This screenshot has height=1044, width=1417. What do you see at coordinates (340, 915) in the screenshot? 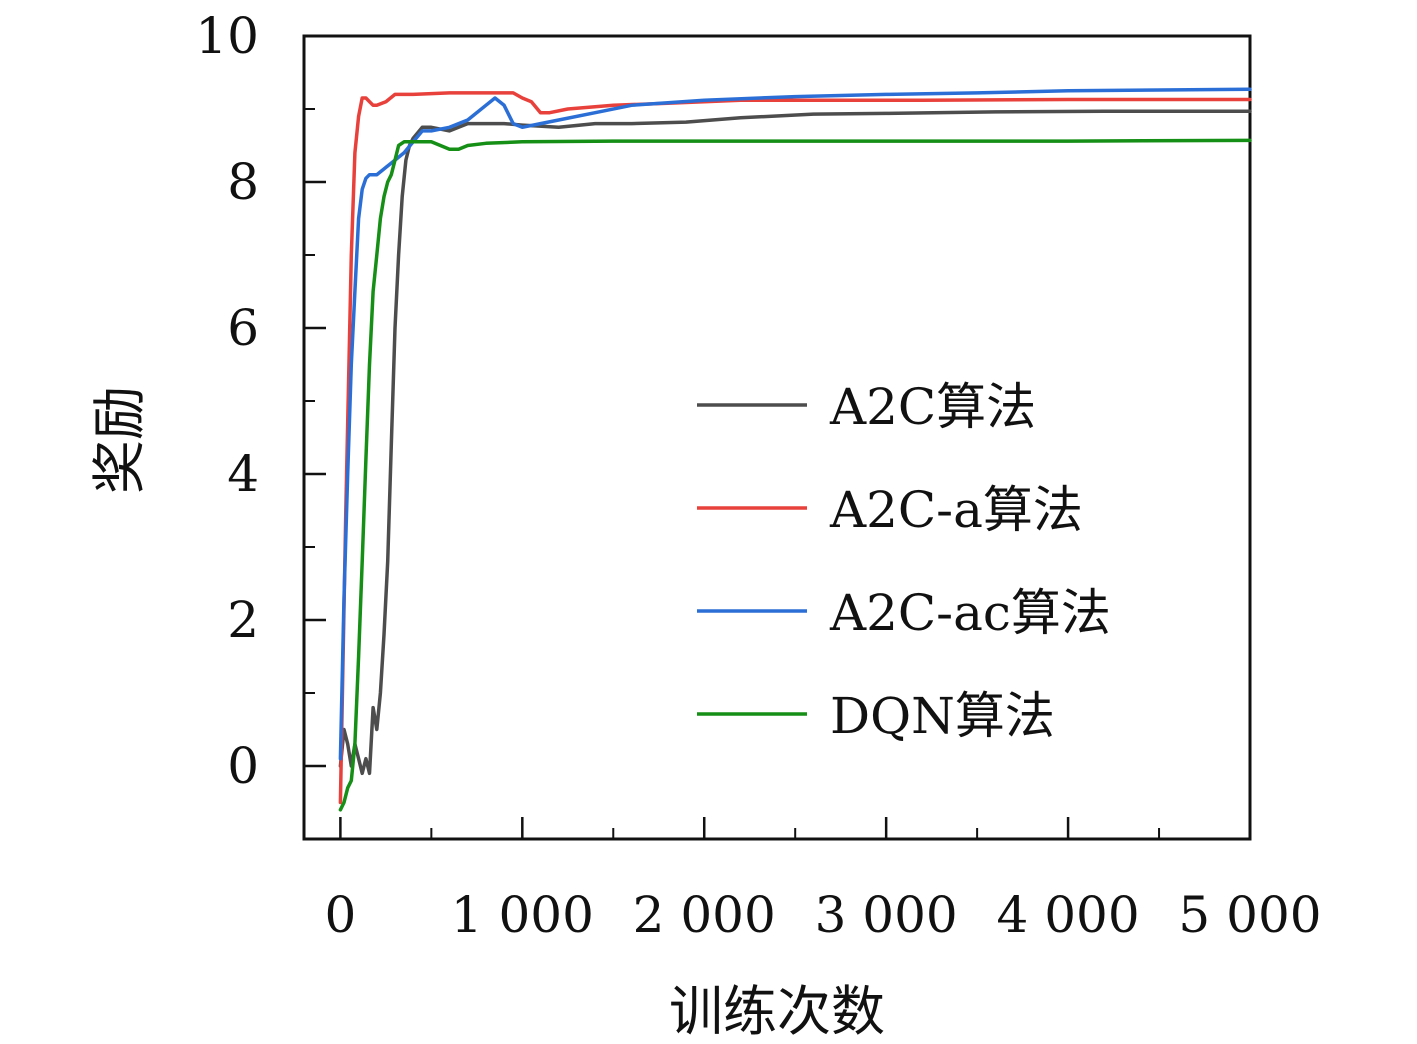
I see `x-tick-label: 0` at bounding box center [340, 915].